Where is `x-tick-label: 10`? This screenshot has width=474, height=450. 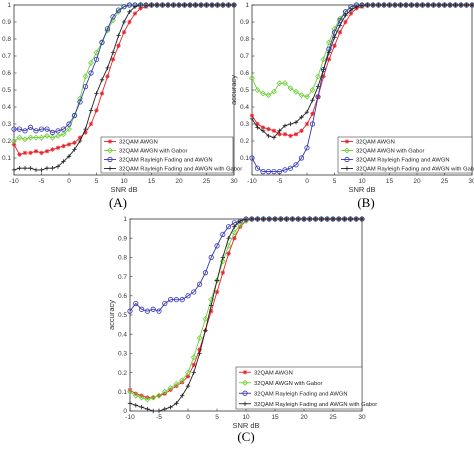 x-tick-label: 10 is located at coordinates (362, 181).